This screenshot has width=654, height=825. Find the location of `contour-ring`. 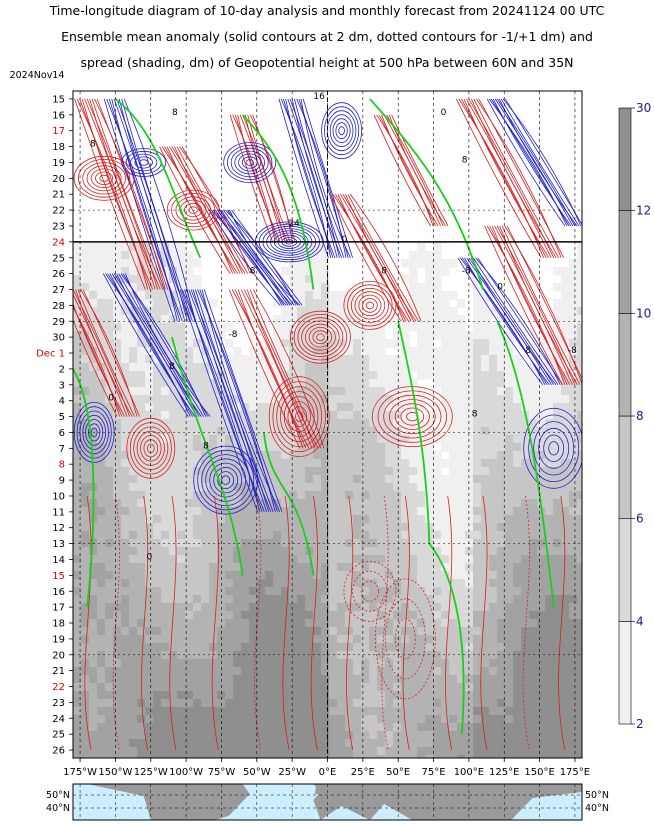

contour-ring is located at coordinates (249, 162).